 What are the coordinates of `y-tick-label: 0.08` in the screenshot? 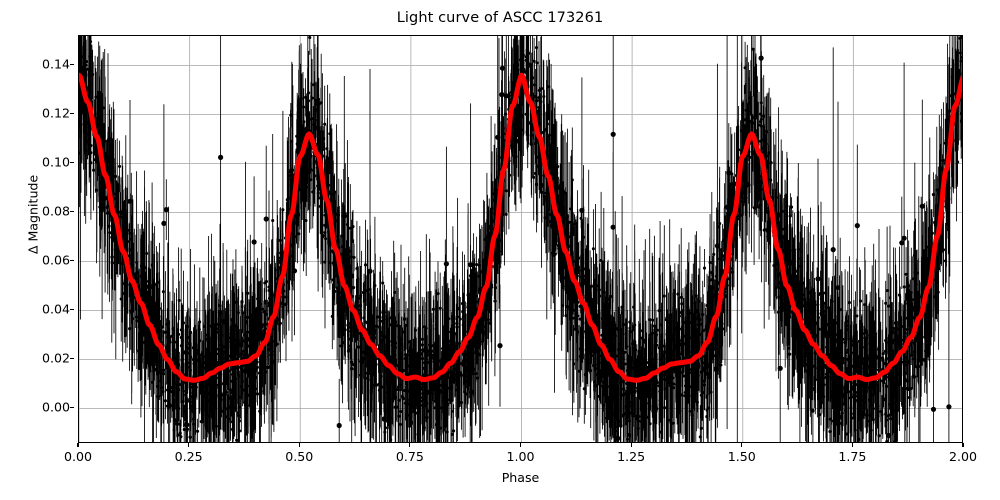 It's located at (55, 211).